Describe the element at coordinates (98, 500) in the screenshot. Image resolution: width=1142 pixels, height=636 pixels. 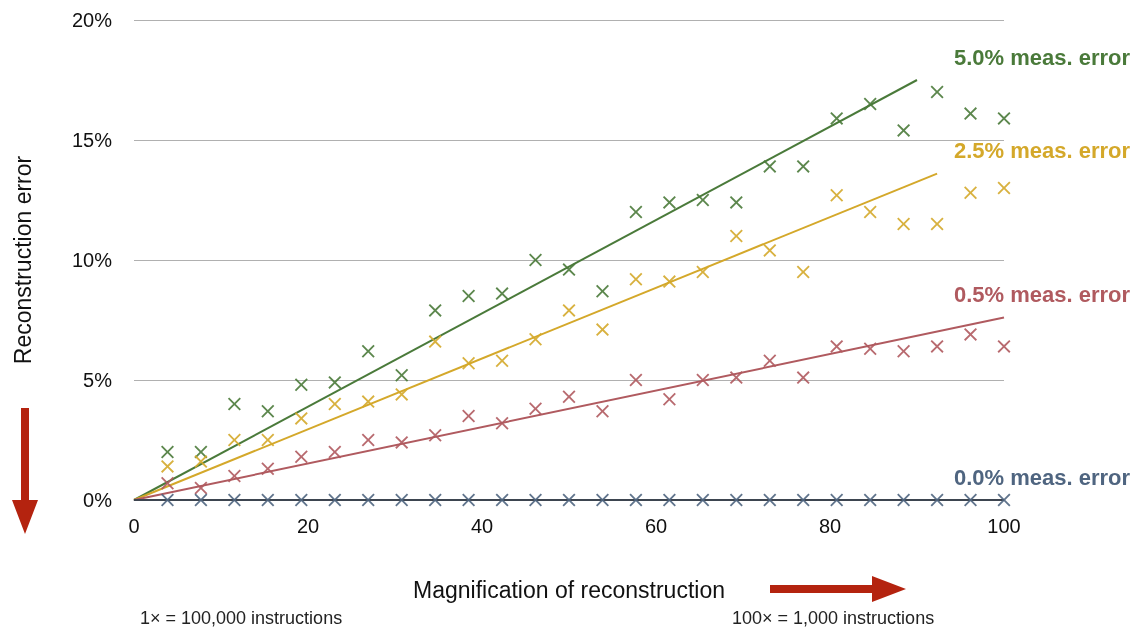
I see `y-tick-label: 0%` at that location.